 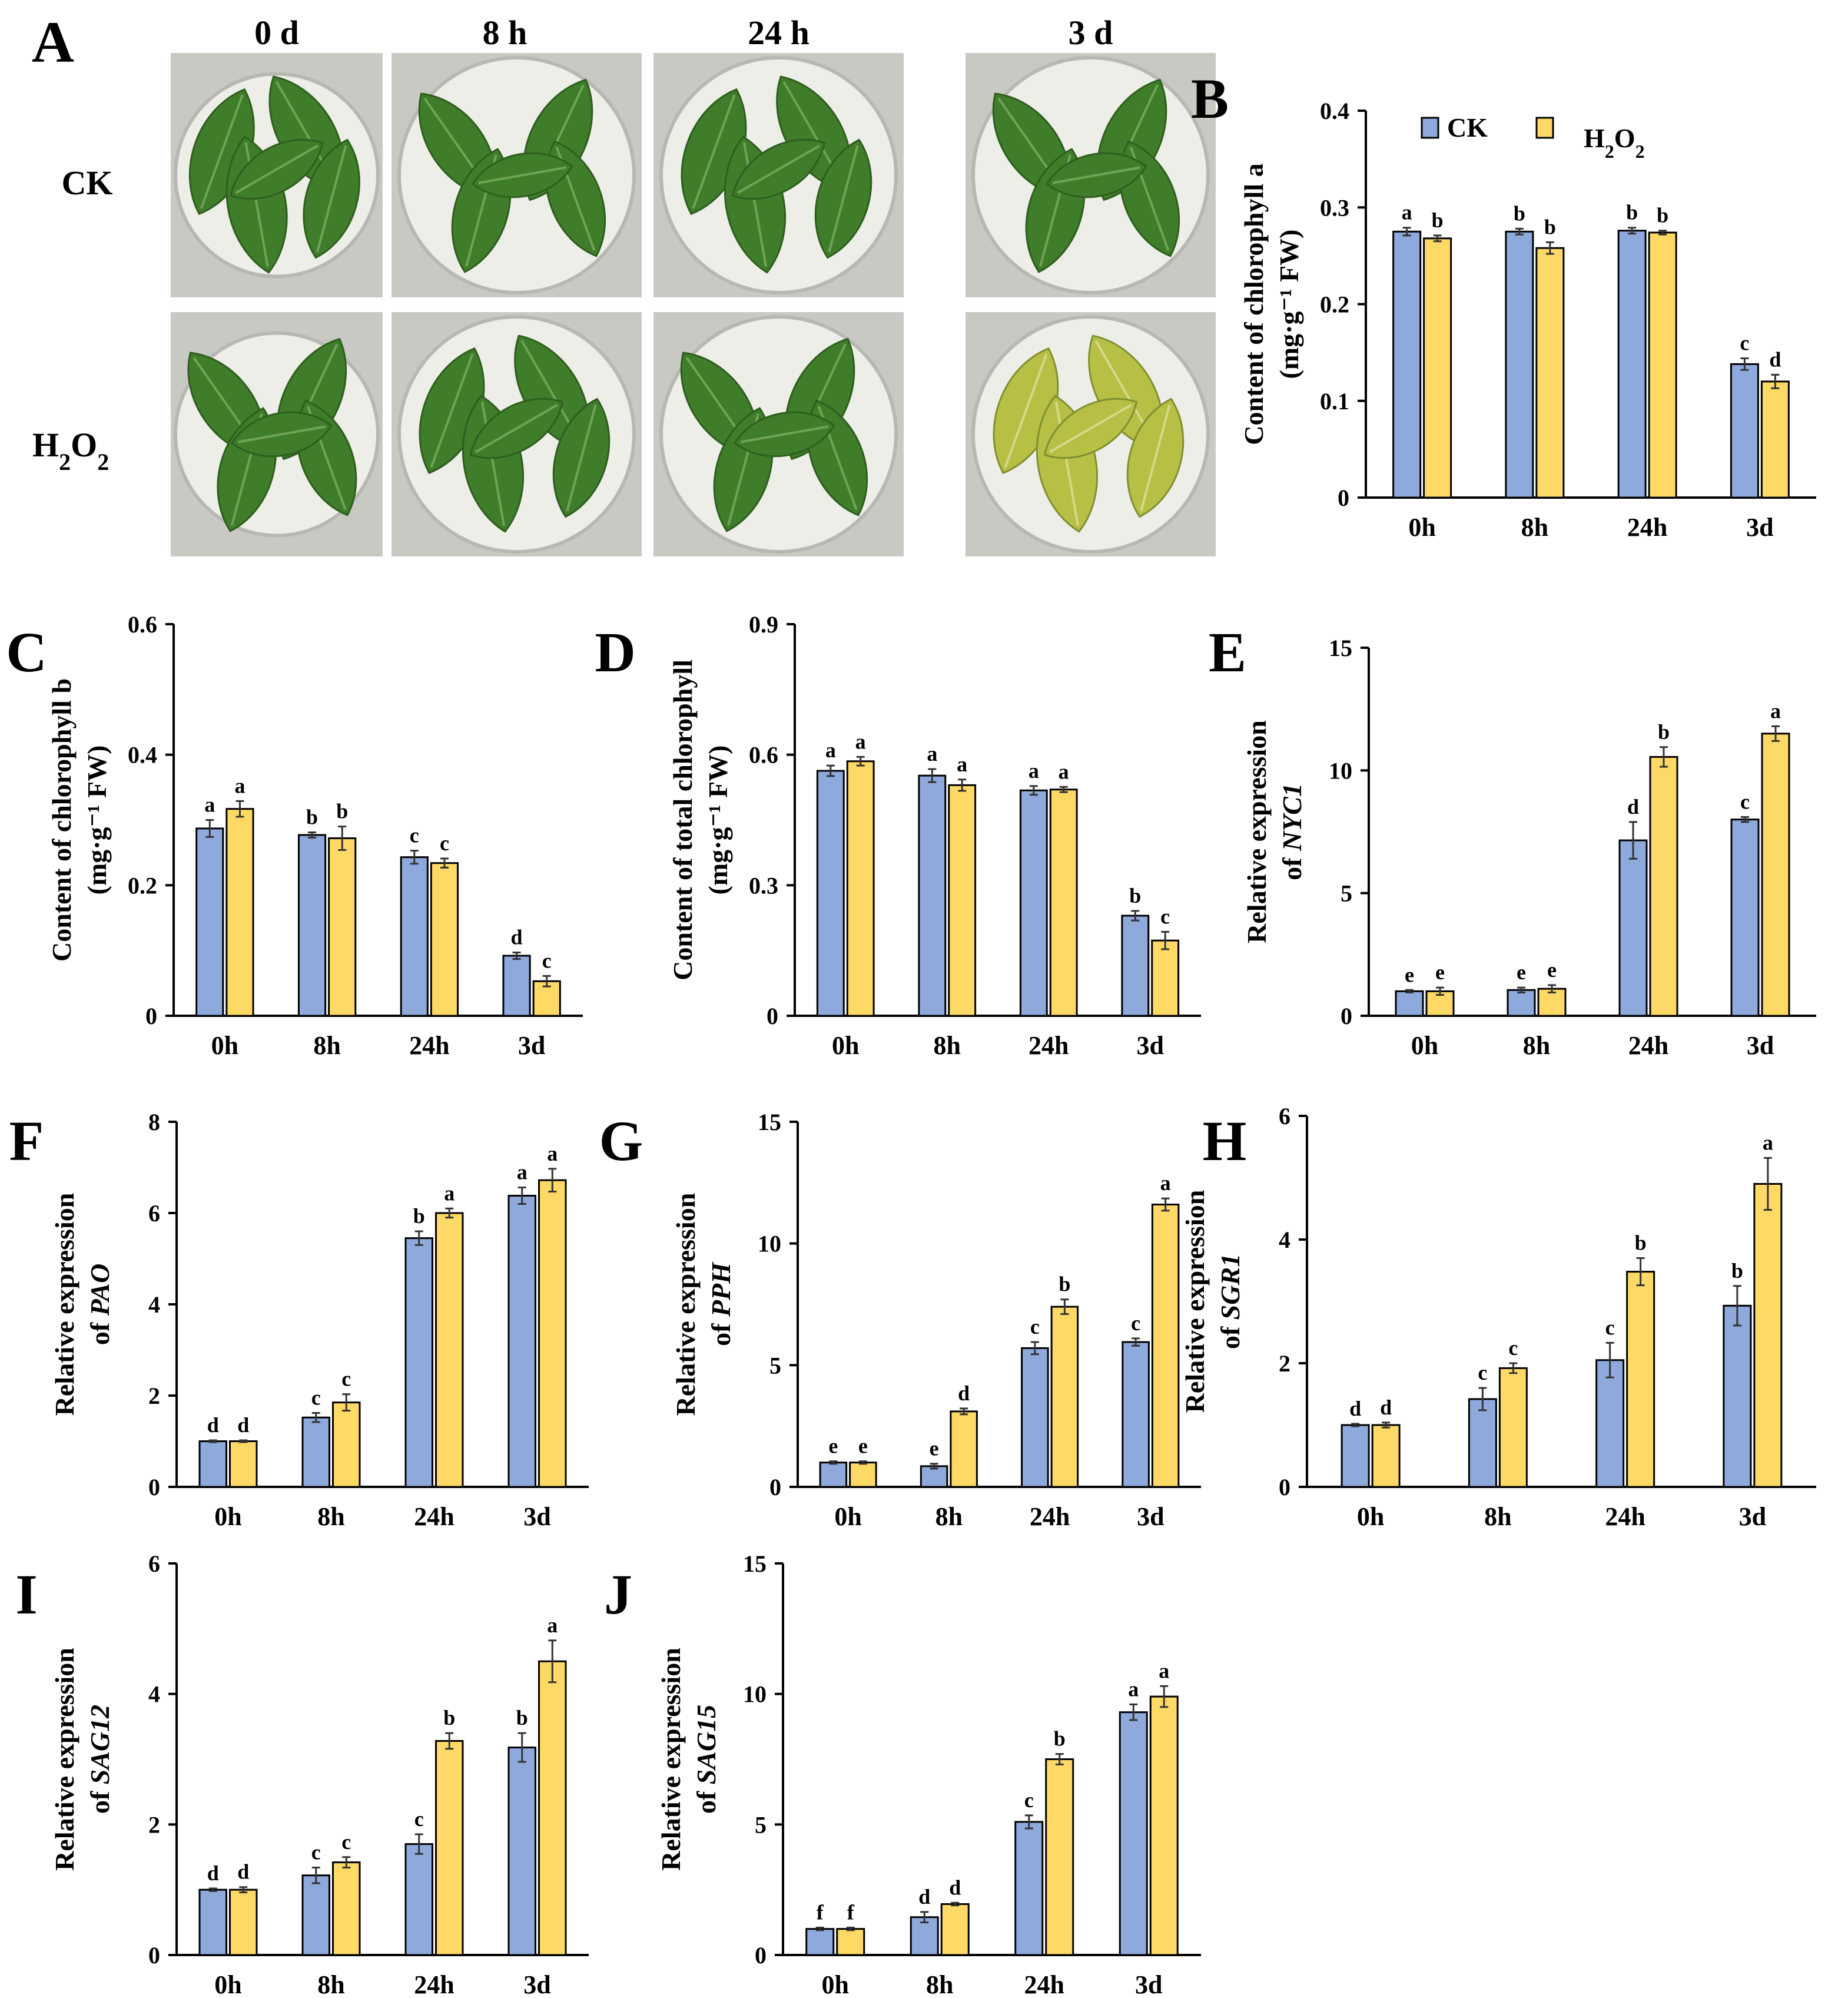 I want to click on panel-letter: G, so click(x=621, y=1140).